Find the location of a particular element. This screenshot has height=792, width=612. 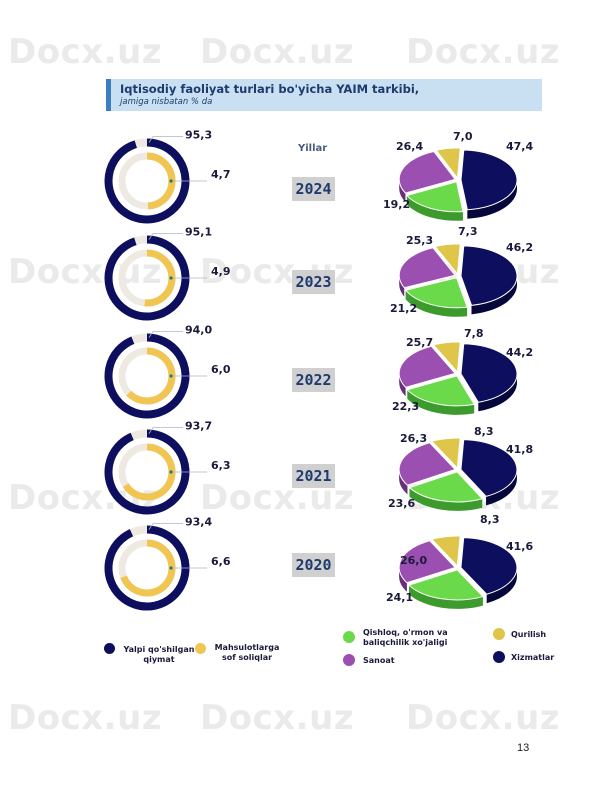

pie-side-industry-2021 is located at coordinates (403, 482).